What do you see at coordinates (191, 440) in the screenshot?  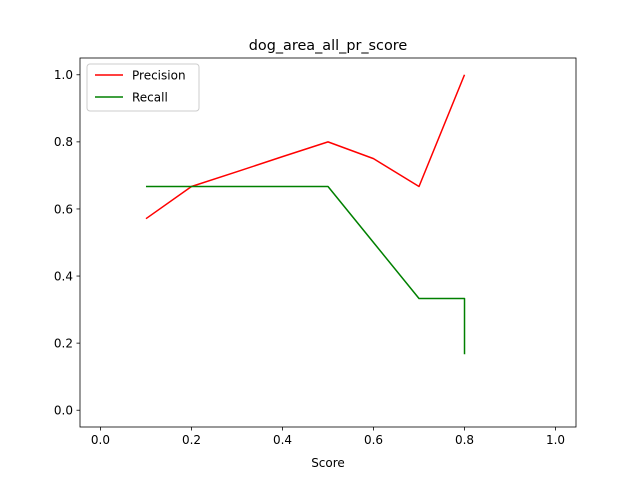 I see `x-tick-label: 0.2` at bounding box center [191, 440].